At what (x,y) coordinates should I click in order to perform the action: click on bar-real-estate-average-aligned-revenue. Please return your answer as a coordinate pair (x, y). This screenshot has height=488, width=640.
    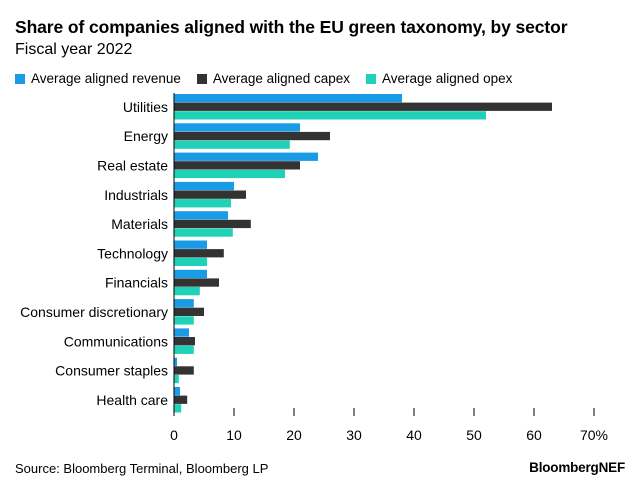
    Looking at the image, I should click on (246, 156).